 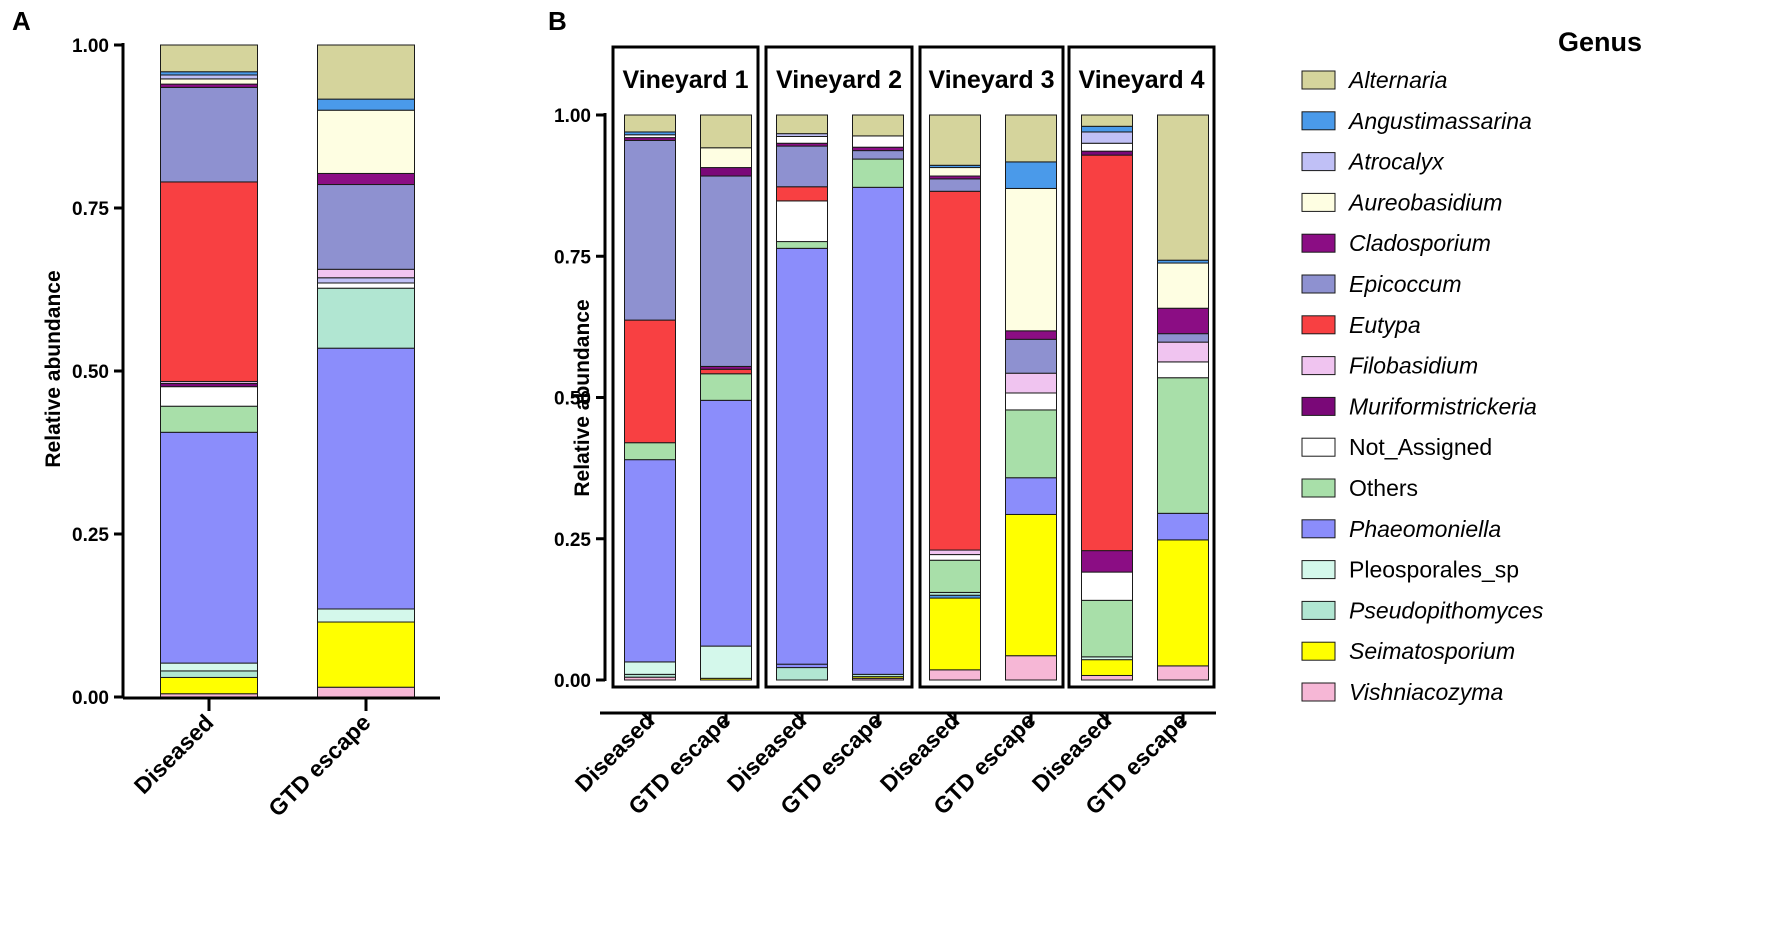 What do you see at coordinates (1183, 397) in the screenshot?
I see `bar-vineyard-4-gtd-escape` at bounding box center [1183, 397].